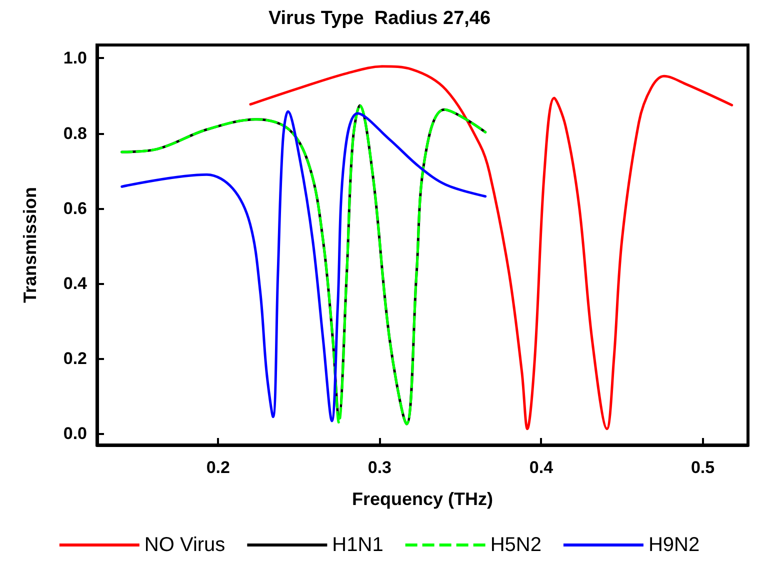  What do you see at coordinates (75, 133) in the screenshot?
I see `y-tick-label: 0.8` at bounding box center [75, 133].